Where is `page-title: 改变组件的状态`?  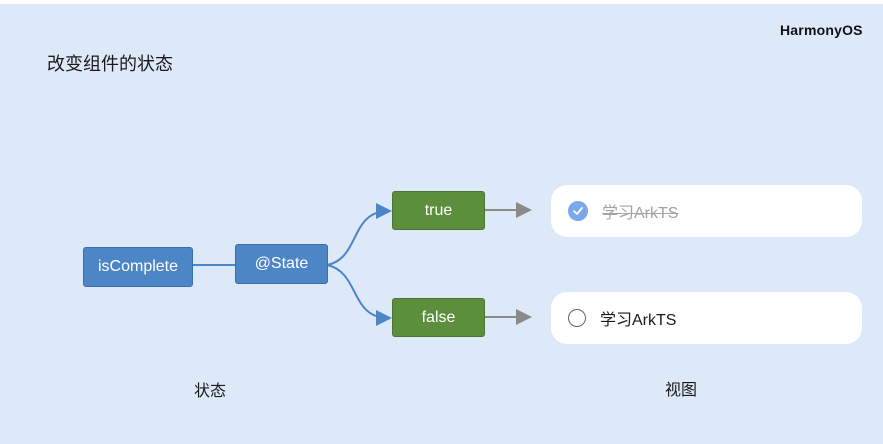 page-title: 改变组件的状态 is located at coordinates (110, 64).